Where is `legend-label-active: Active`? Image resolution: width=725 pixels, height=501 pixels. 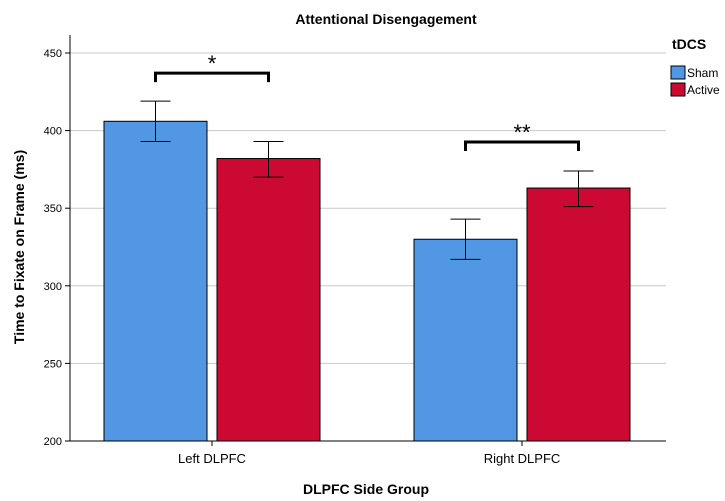
legend-label-active: Active is located at coordinates (703, 90).